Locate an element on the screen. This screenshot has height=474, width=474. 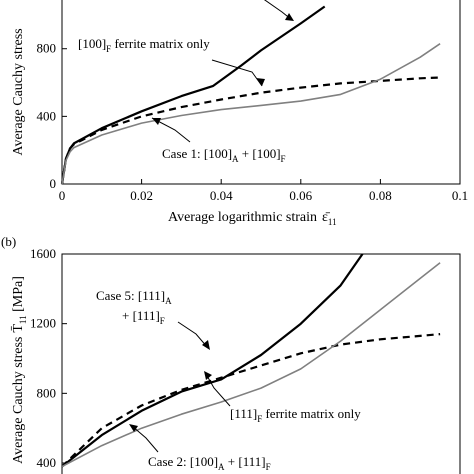
panel-a-x-tick-label: 0.08 is located at coordinates (380, 195).